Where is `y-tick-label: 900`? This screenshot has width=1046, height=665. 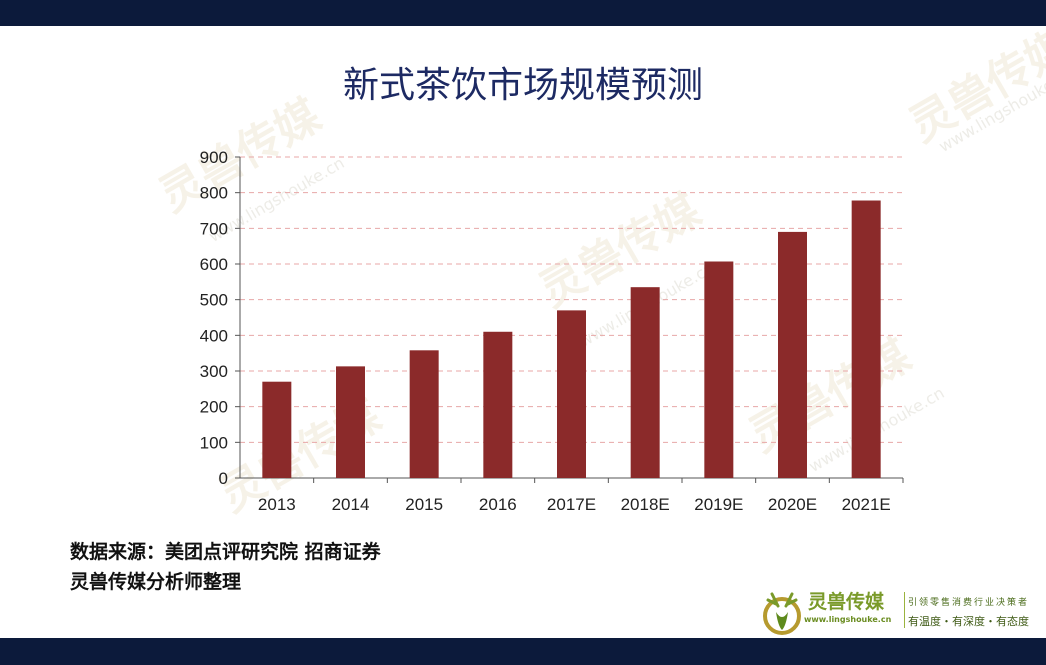 y-tick-label: 900 is located at coordinates (214, 157).